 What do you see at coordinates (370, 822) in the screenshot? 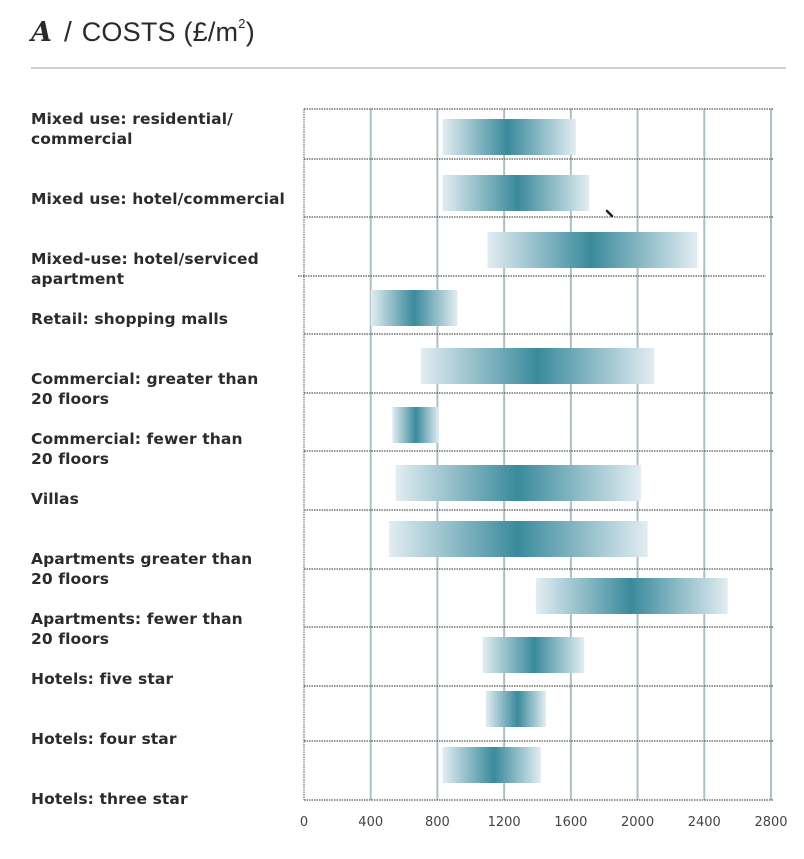
I see `x-tick-label: 400` at bounding box center [370, 822].